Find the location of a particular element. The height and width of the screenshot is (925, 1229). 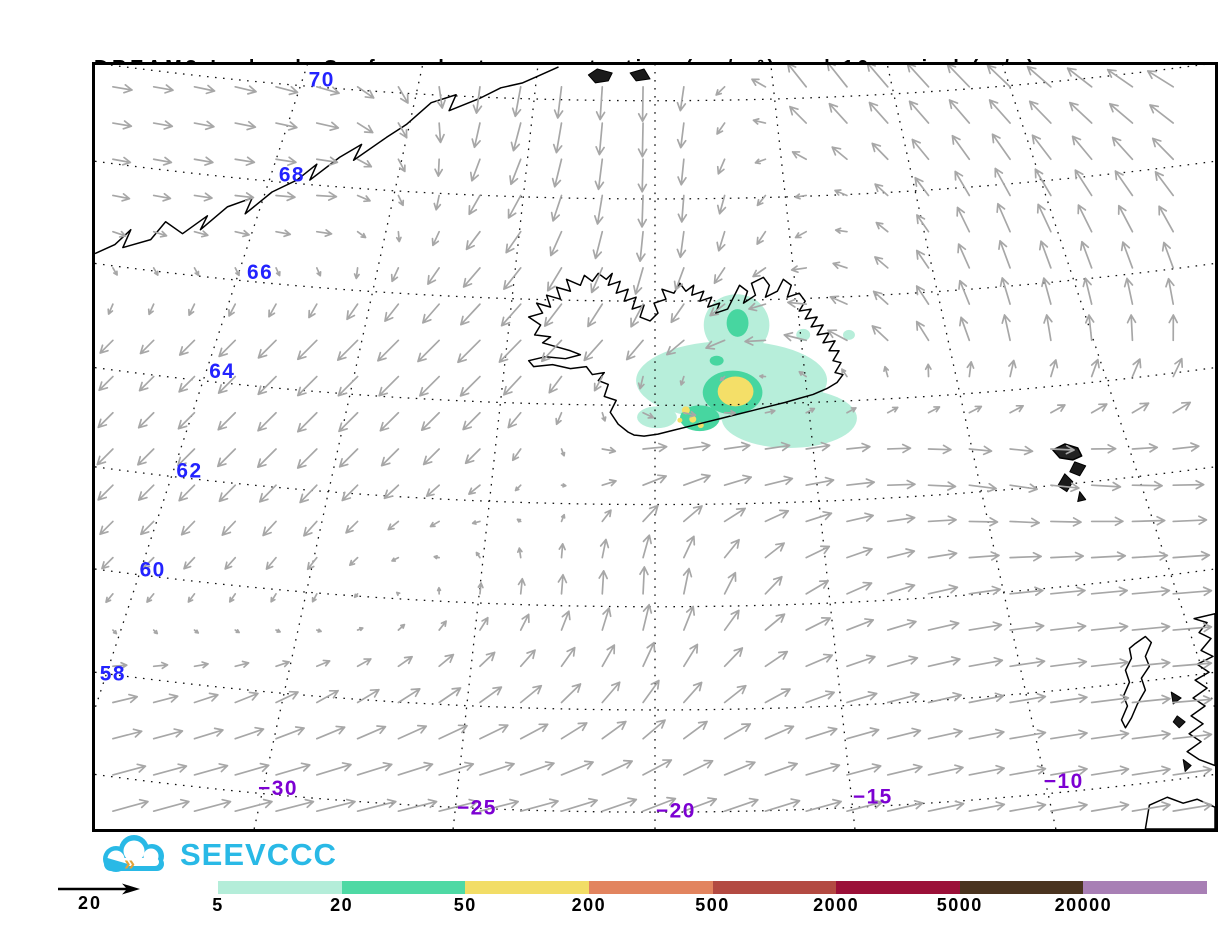

color-bar-label: 50 is located at coordinates (465, 905).